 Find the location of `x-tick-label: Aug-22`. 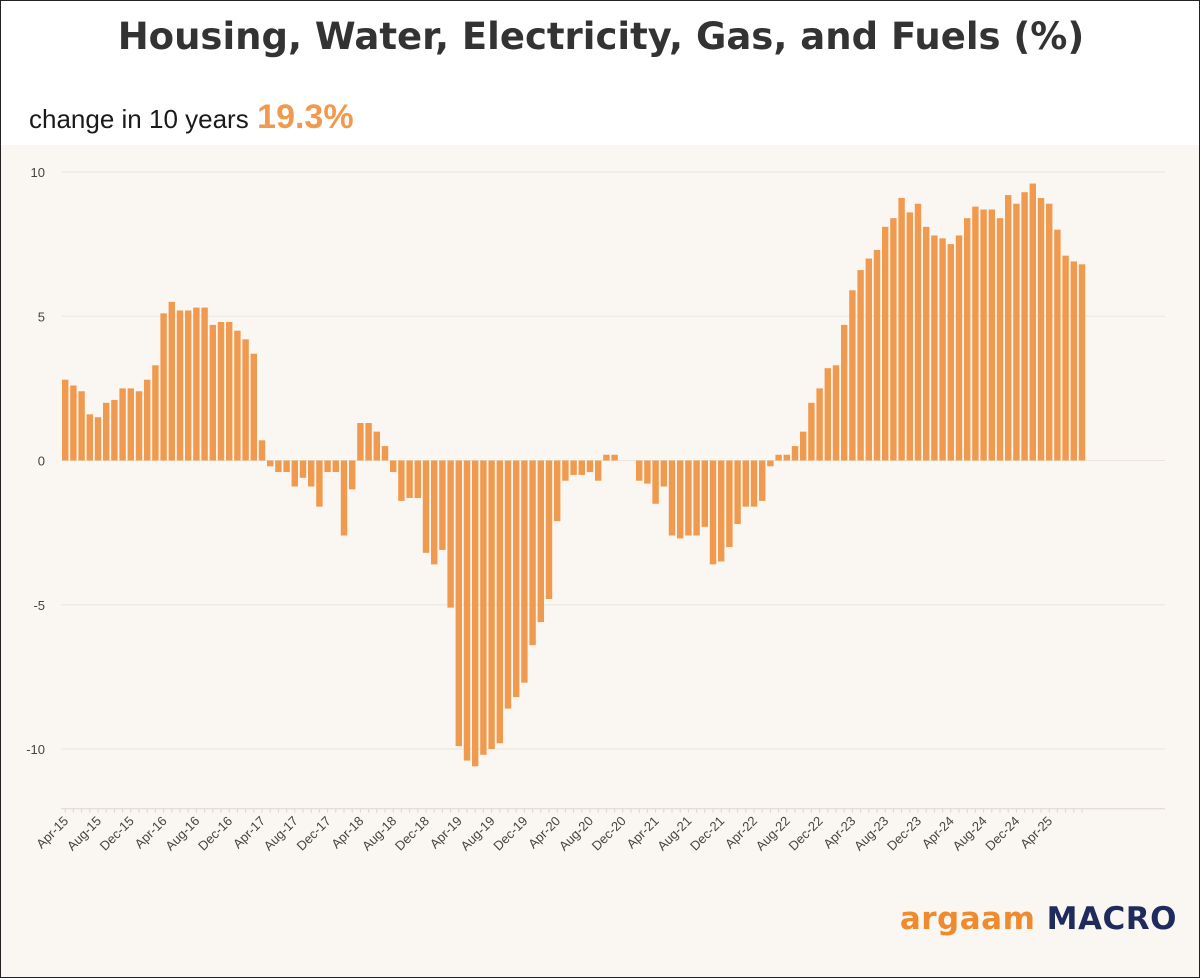

x-tick-label: Aug-22 is located at coordinates (773, 833).